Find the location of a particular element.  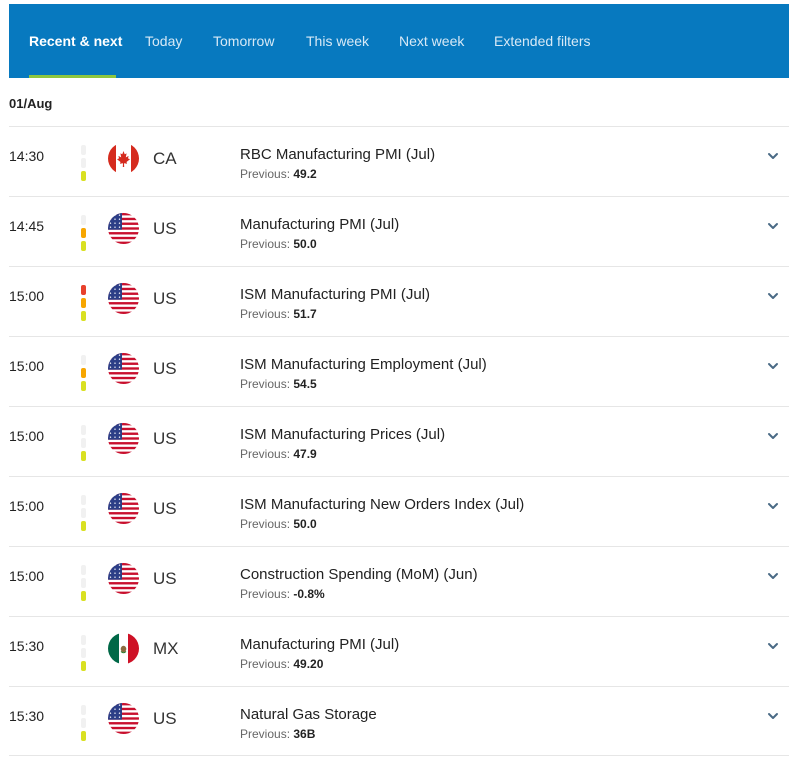

event-previous: Previous: 54.5 is located at coordinates (278, 384).